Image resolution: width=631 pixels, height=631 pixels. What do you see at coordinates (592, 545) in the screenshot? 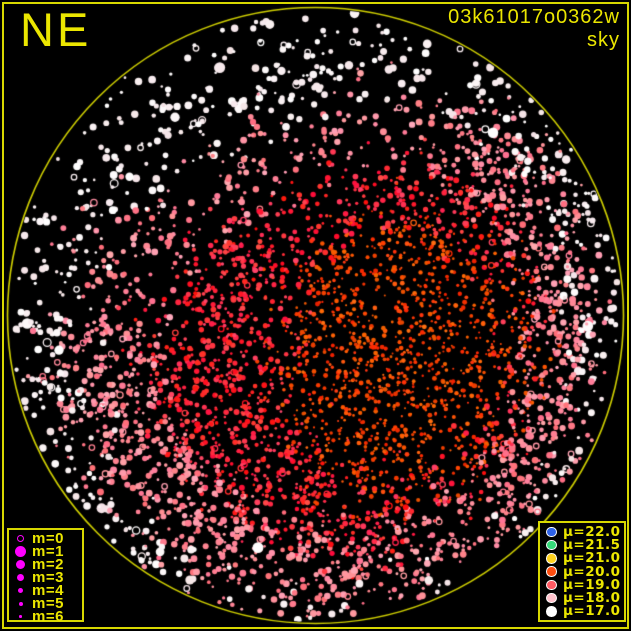
I see `legend-label: μ=21.5` at bounding box center [592, 545].